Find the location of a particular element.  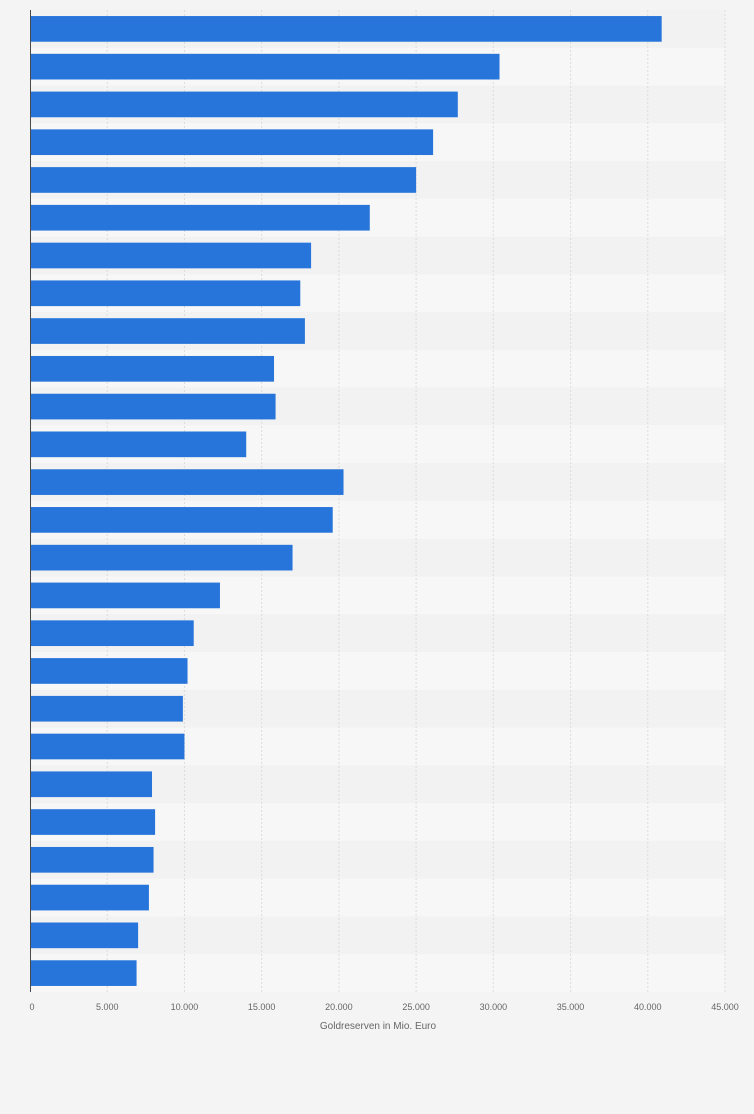

x-tick-label: 30.000 is located at coordinates (494, 1007).